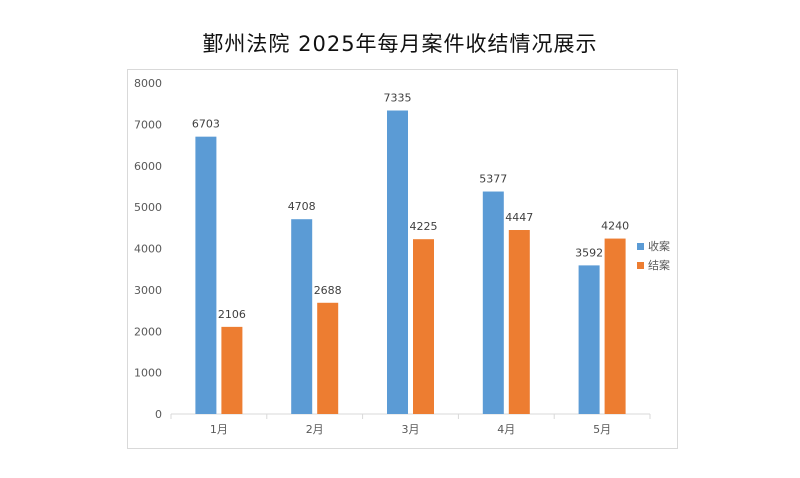 This screenshot has height=478, width=800. Describe the element at coordinates (424, 226) in the screenshot. I see `bar-value-label: 4225` at that location.